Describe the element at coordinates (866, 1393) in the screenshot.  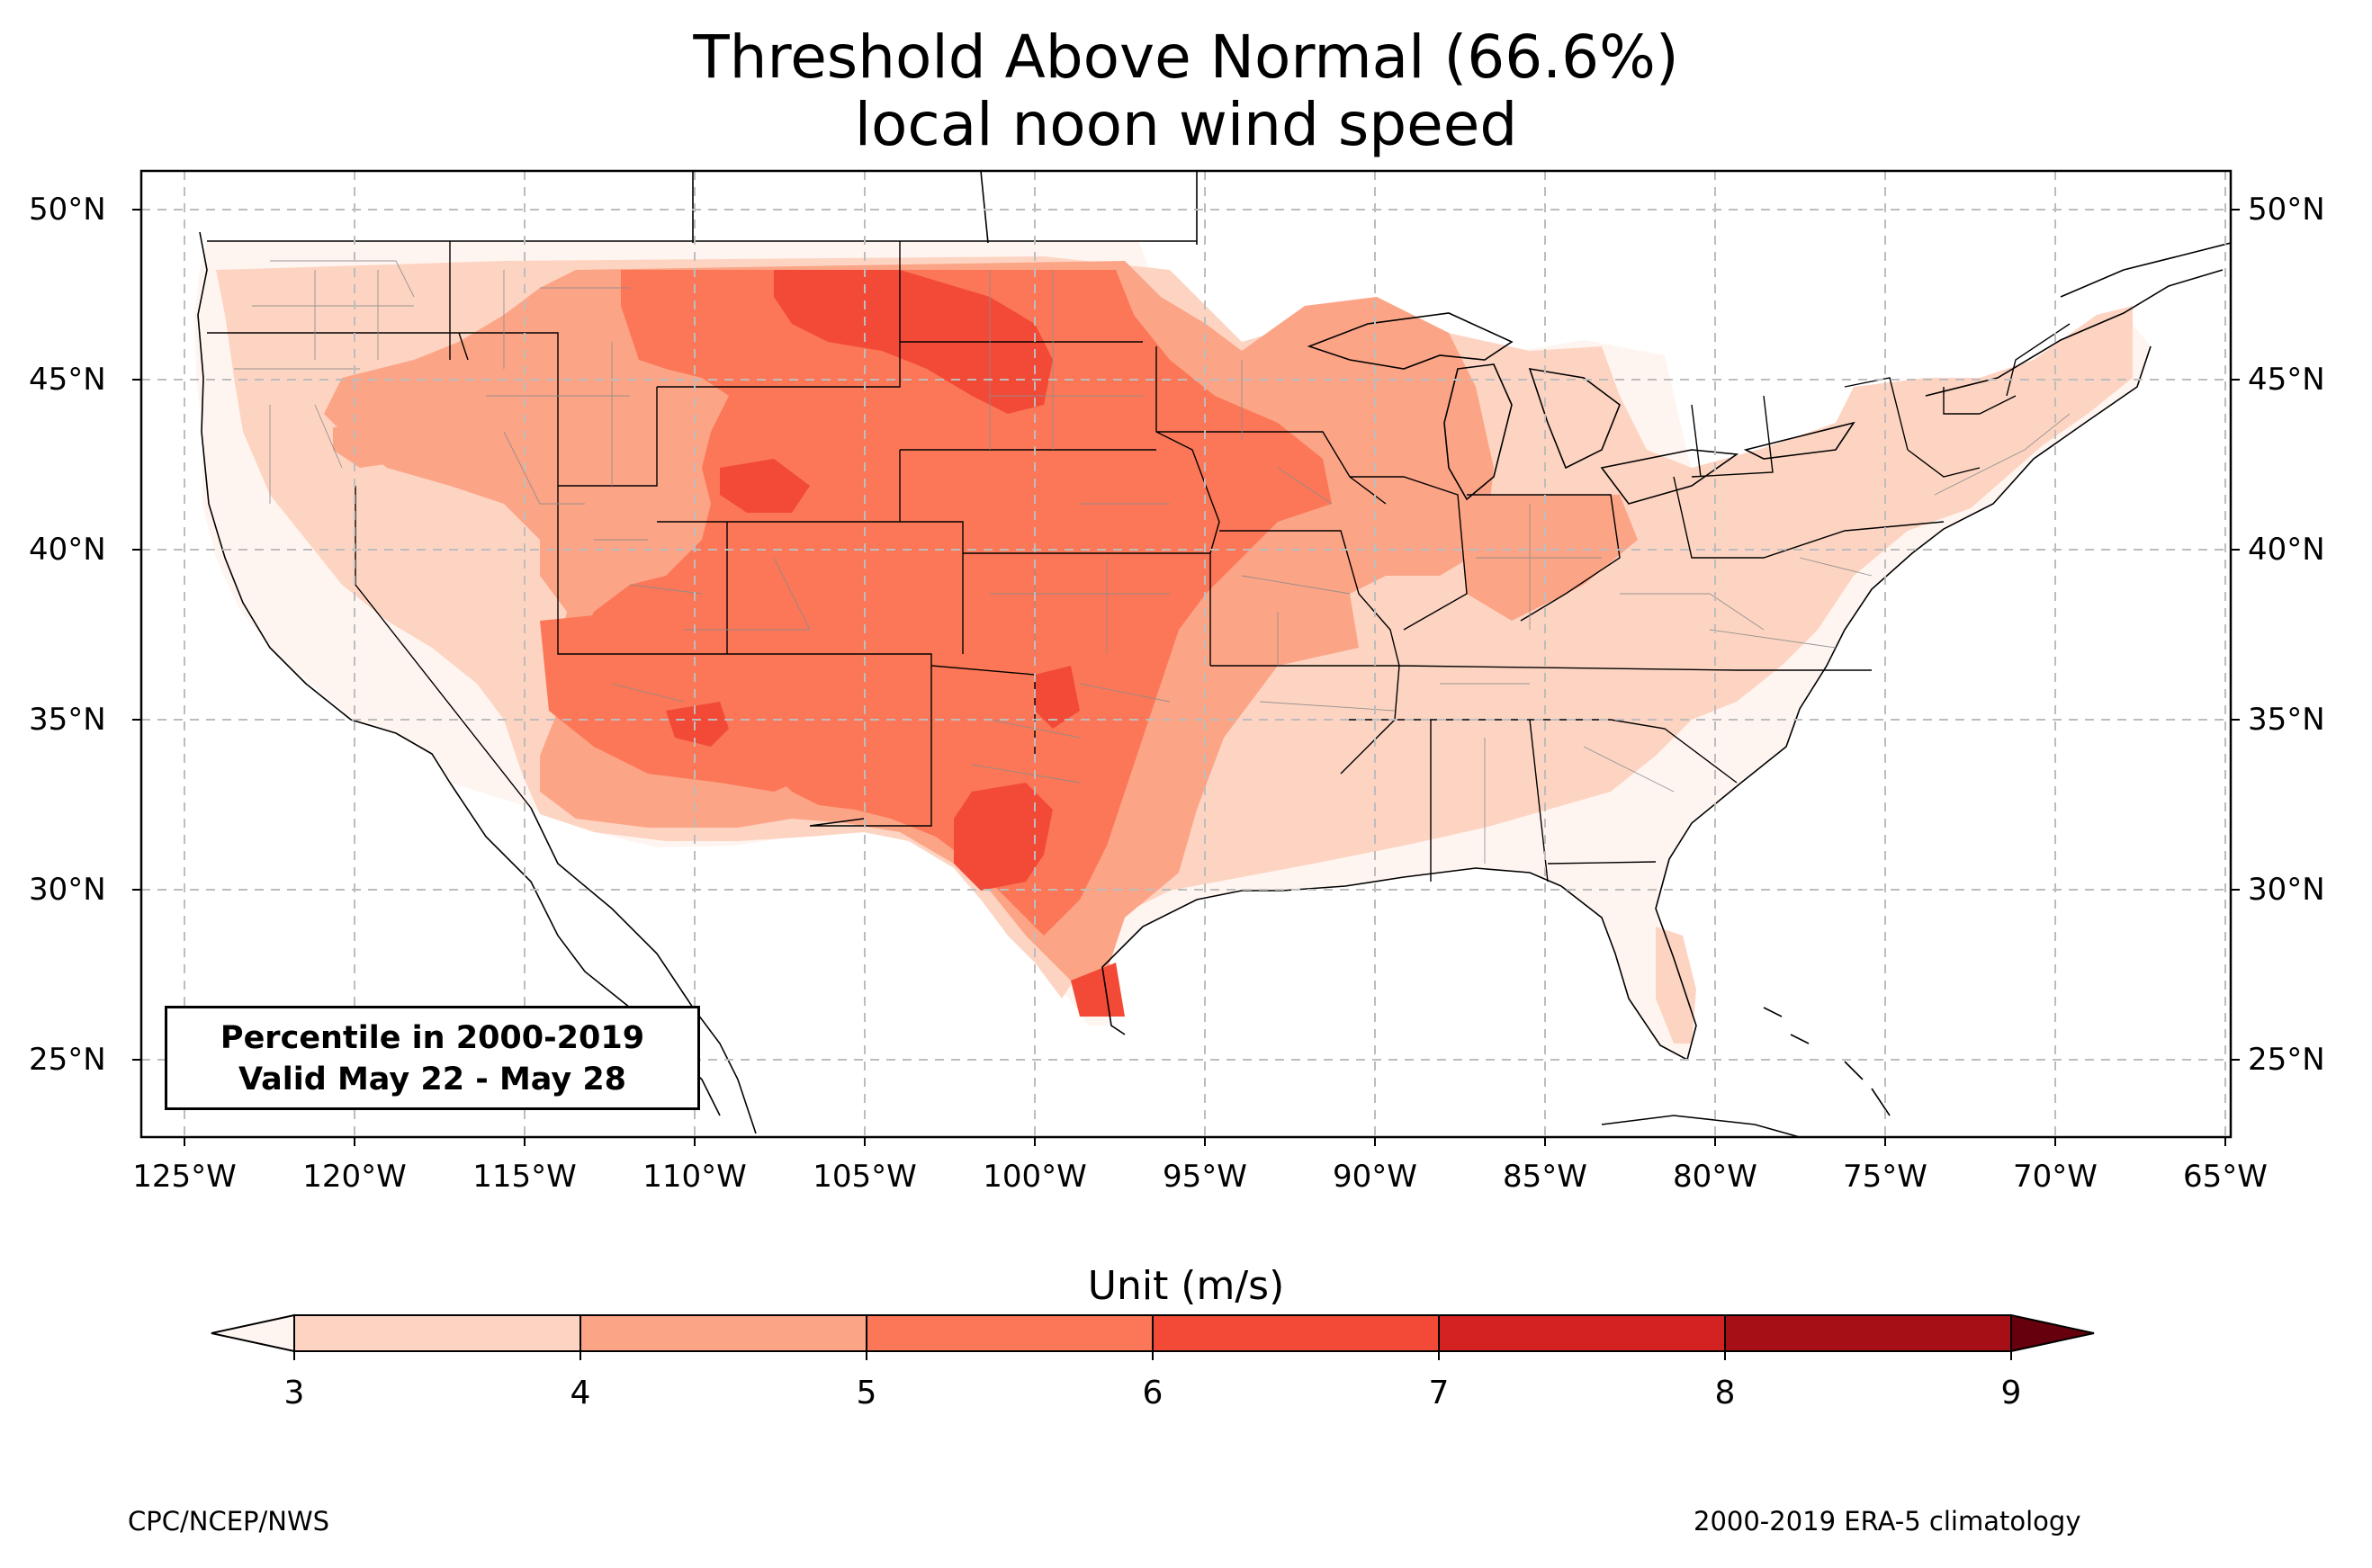
I see `colorbar-tick-label: 5` at that location.